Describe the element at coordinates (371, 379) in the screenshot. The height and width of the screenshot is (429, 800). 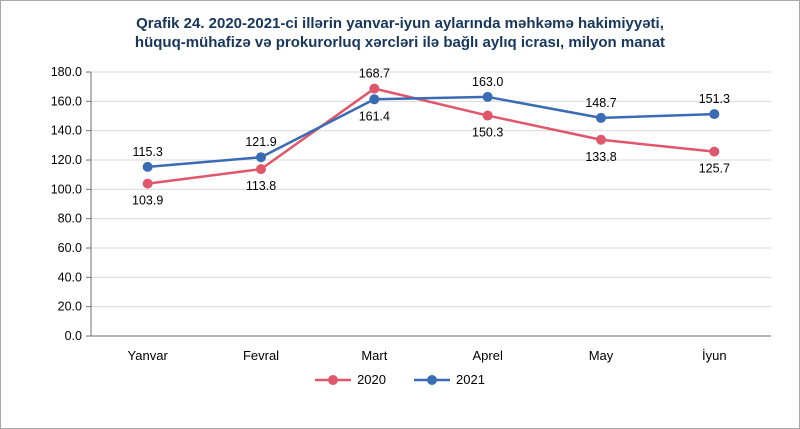
I see `legend-label-2020: 2020` at that location.